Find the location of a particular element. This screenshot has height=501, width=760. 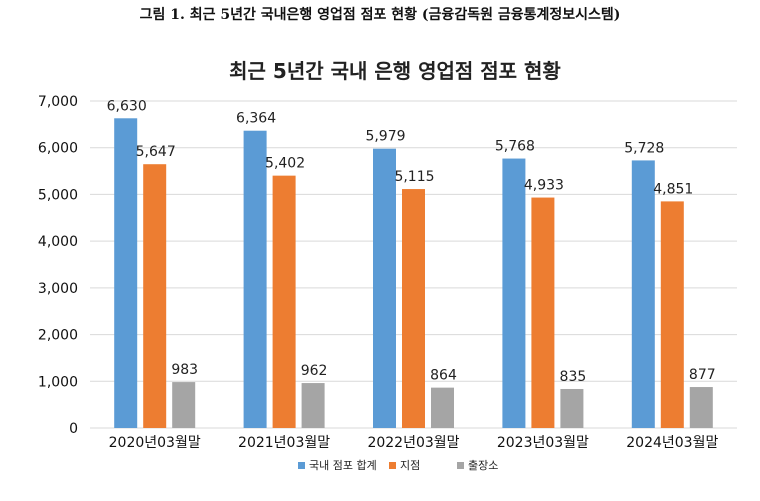

data-label: 4,851 is located at coordinates (673, 189).